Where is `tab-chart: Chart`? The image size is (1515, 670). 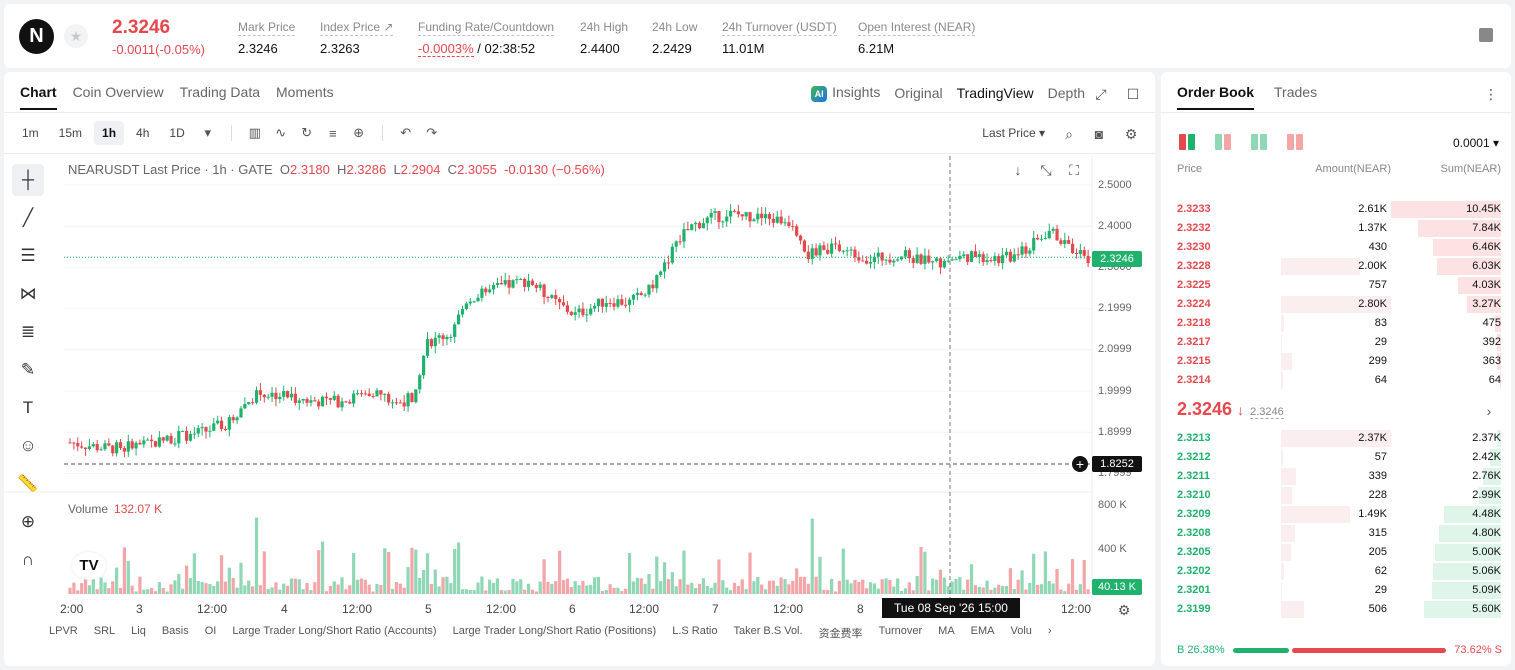 tab-chart: Chart is located at coordinates (38, 97).